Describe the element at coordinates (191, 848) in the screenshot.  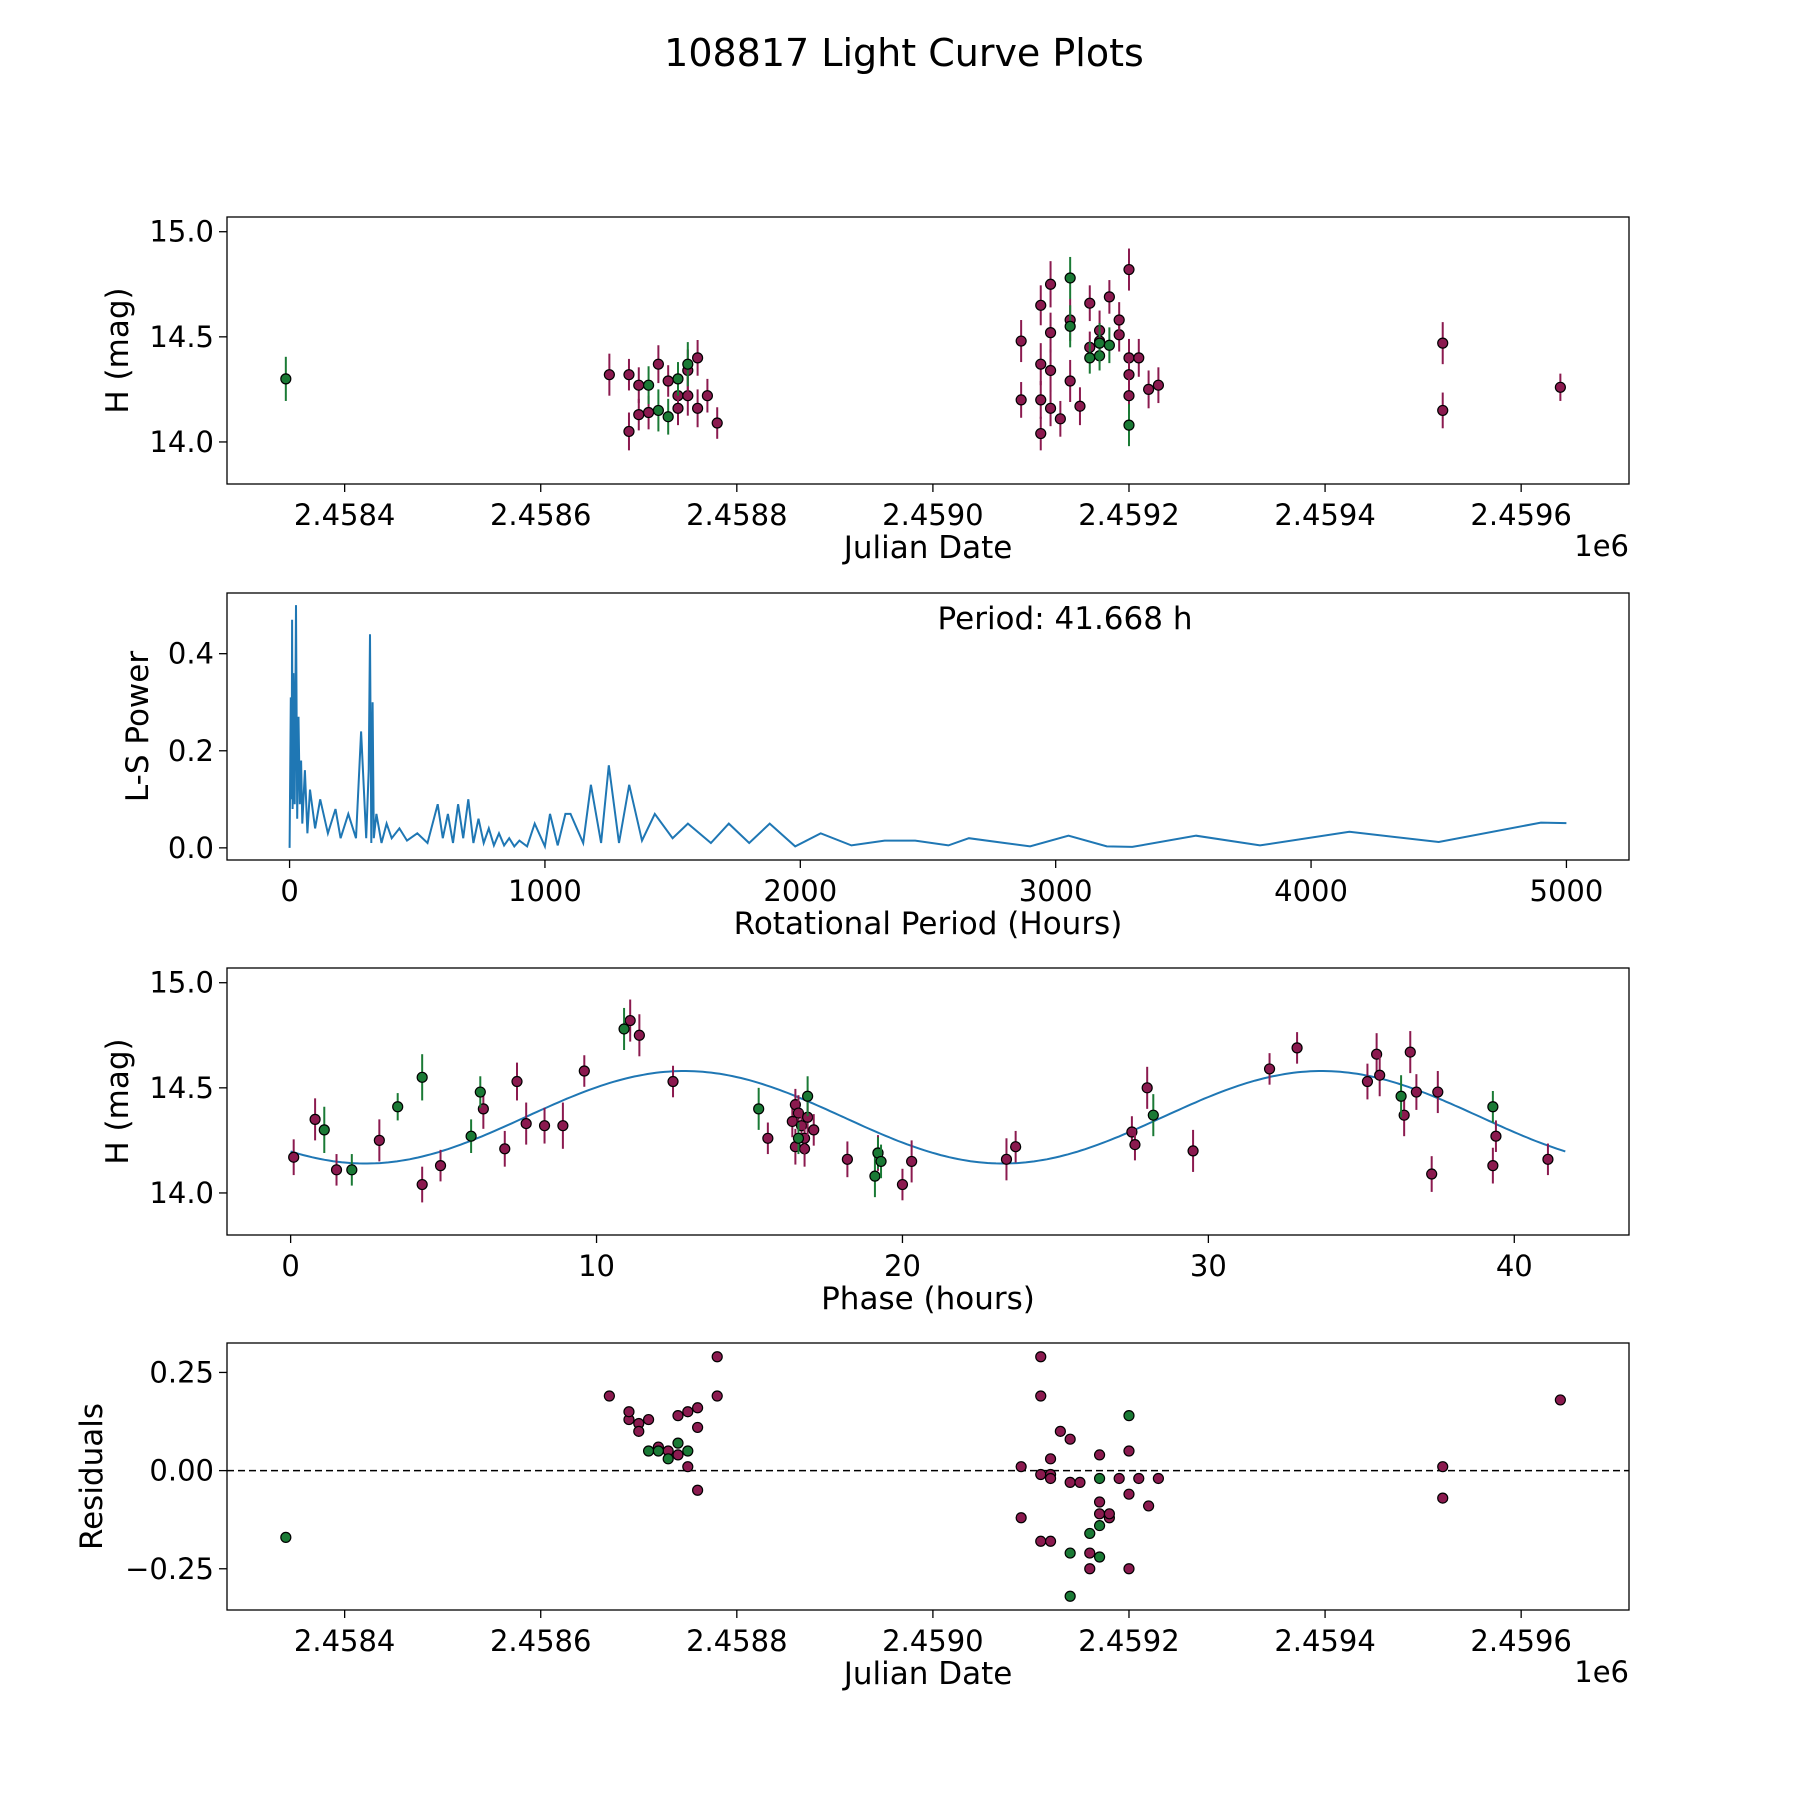
I see `y-tick-label: 0.0` at that location.